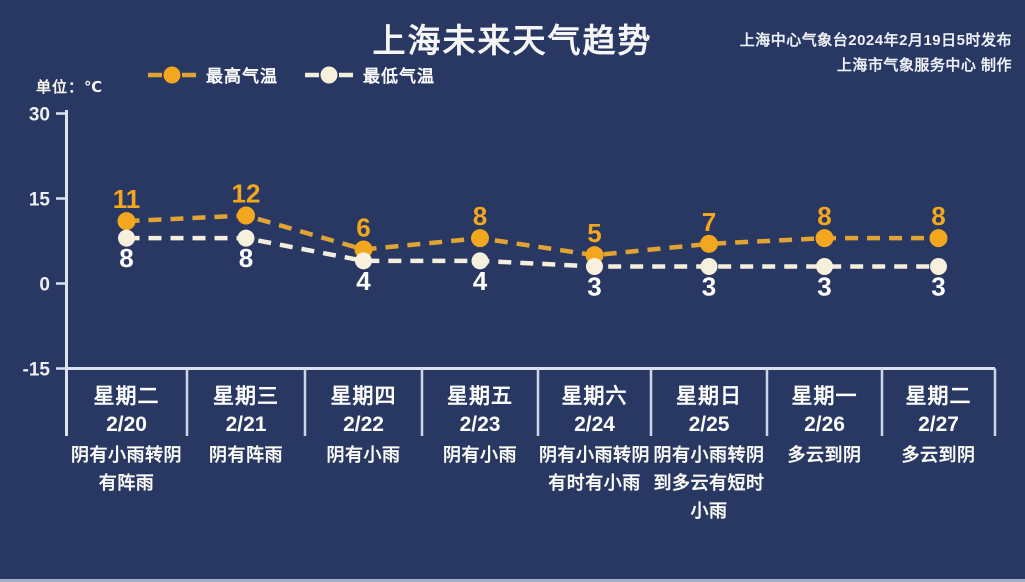 This screenshot has height=582, width=1025. What do you see at coordinates (938, 424) in the screenshot?
I see `date-label: 2/27` at bounding box center [938, 424].